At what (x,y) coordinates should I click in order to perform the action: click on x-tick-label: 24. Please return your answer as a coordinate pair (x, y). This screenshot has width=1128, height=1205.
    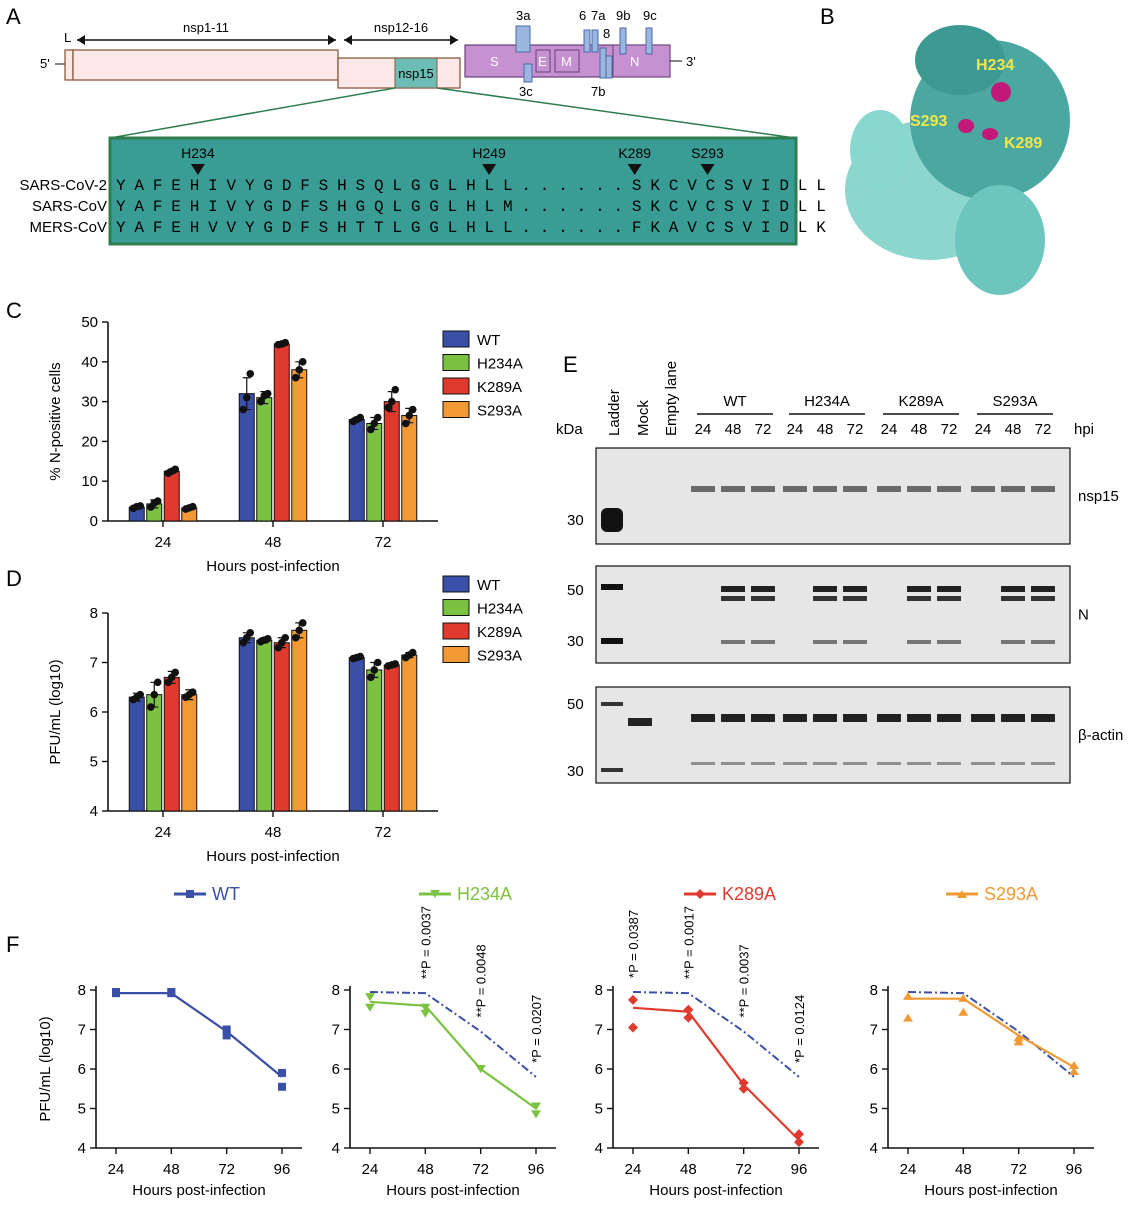
    Looking at the image, I should click on (370, 1169).